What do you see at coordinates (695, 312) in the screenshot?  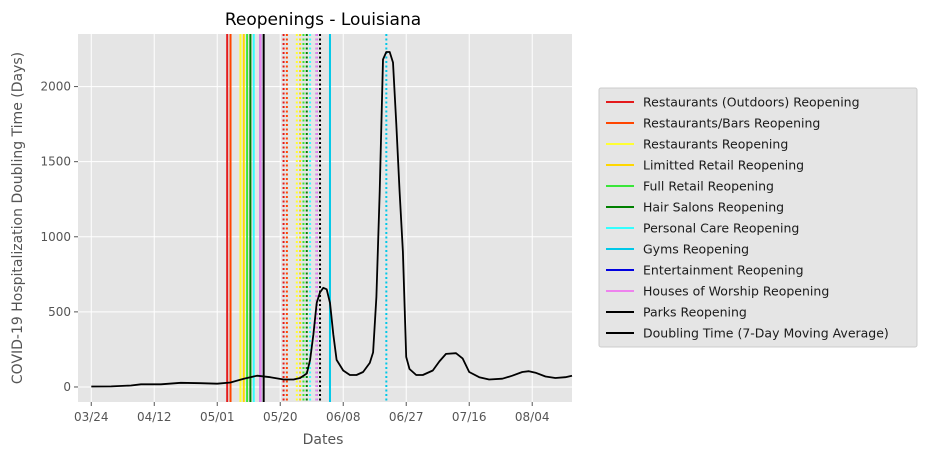 I see `legend-label: Parks Reopening` at bounding box center [695, 312].